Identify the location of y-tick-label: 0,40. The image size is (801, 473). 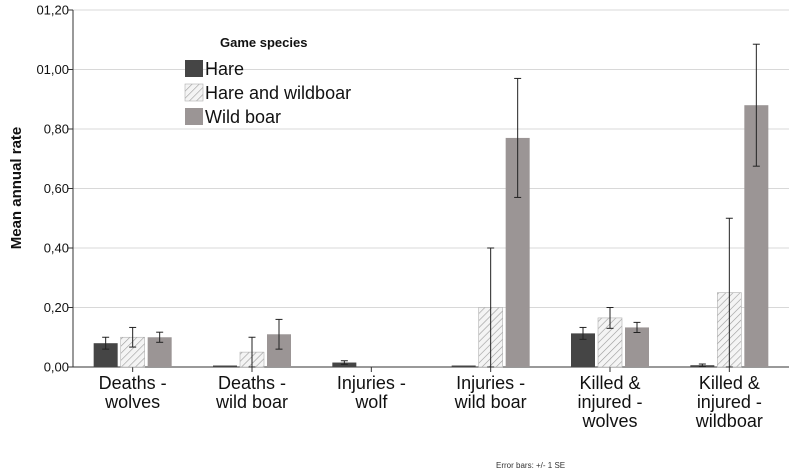
(56, 248).